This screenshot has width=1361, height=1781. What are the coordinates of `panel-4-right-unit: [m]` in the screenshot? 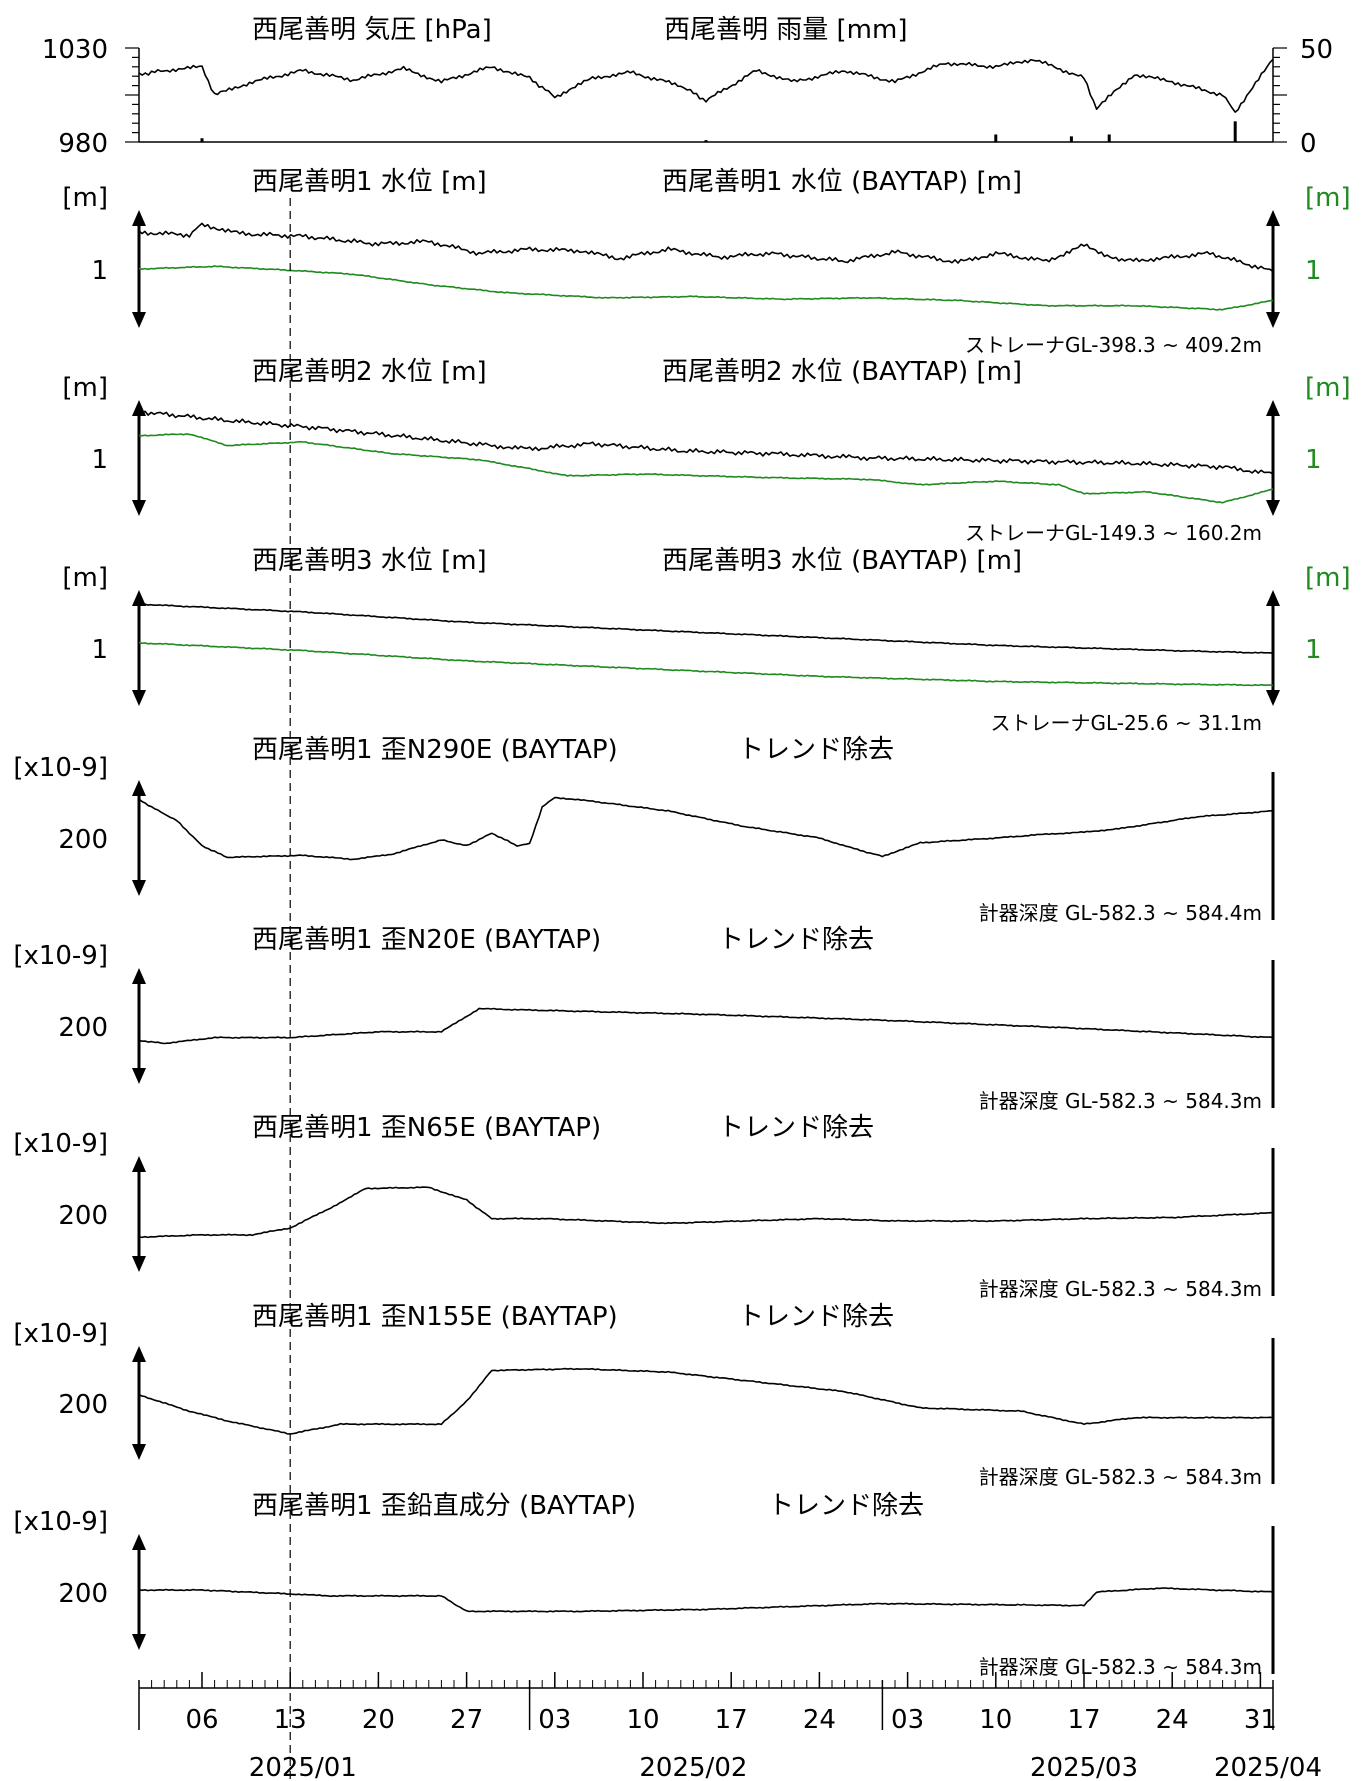 It's located at (1328, 578).